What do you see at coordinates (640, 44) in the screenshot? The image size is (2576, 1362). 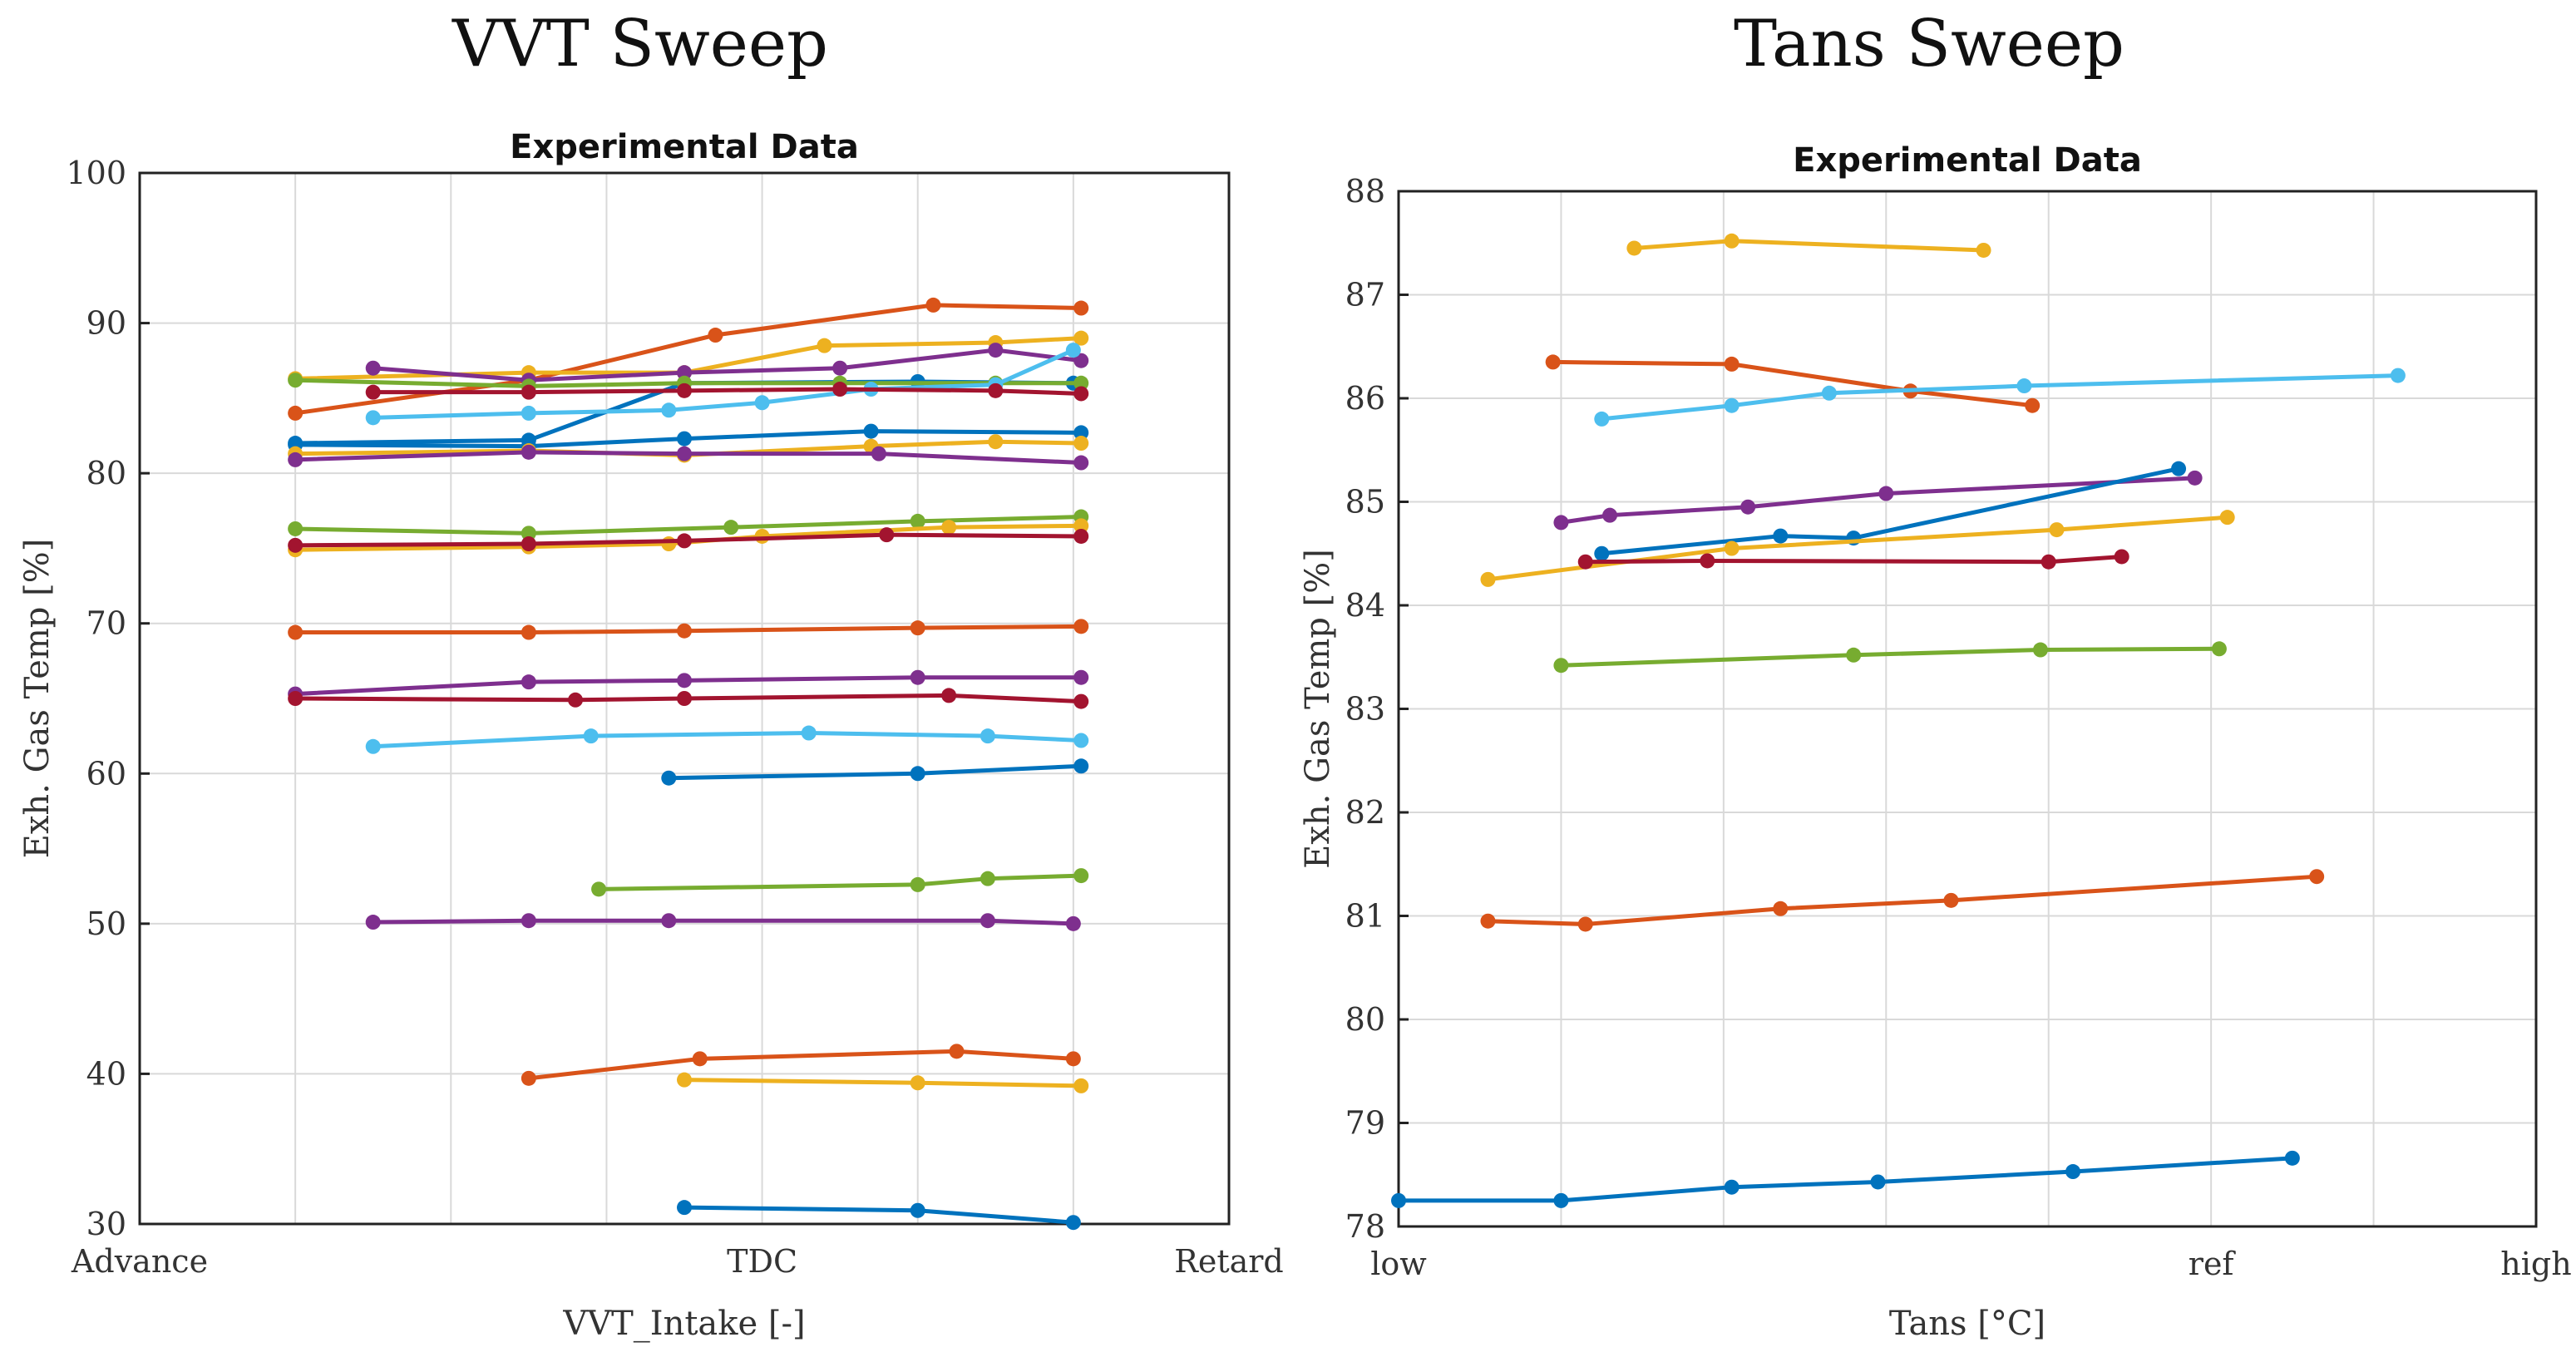 I see `left-panel-title: VVT Sweep` at bounding box center [640, 44].